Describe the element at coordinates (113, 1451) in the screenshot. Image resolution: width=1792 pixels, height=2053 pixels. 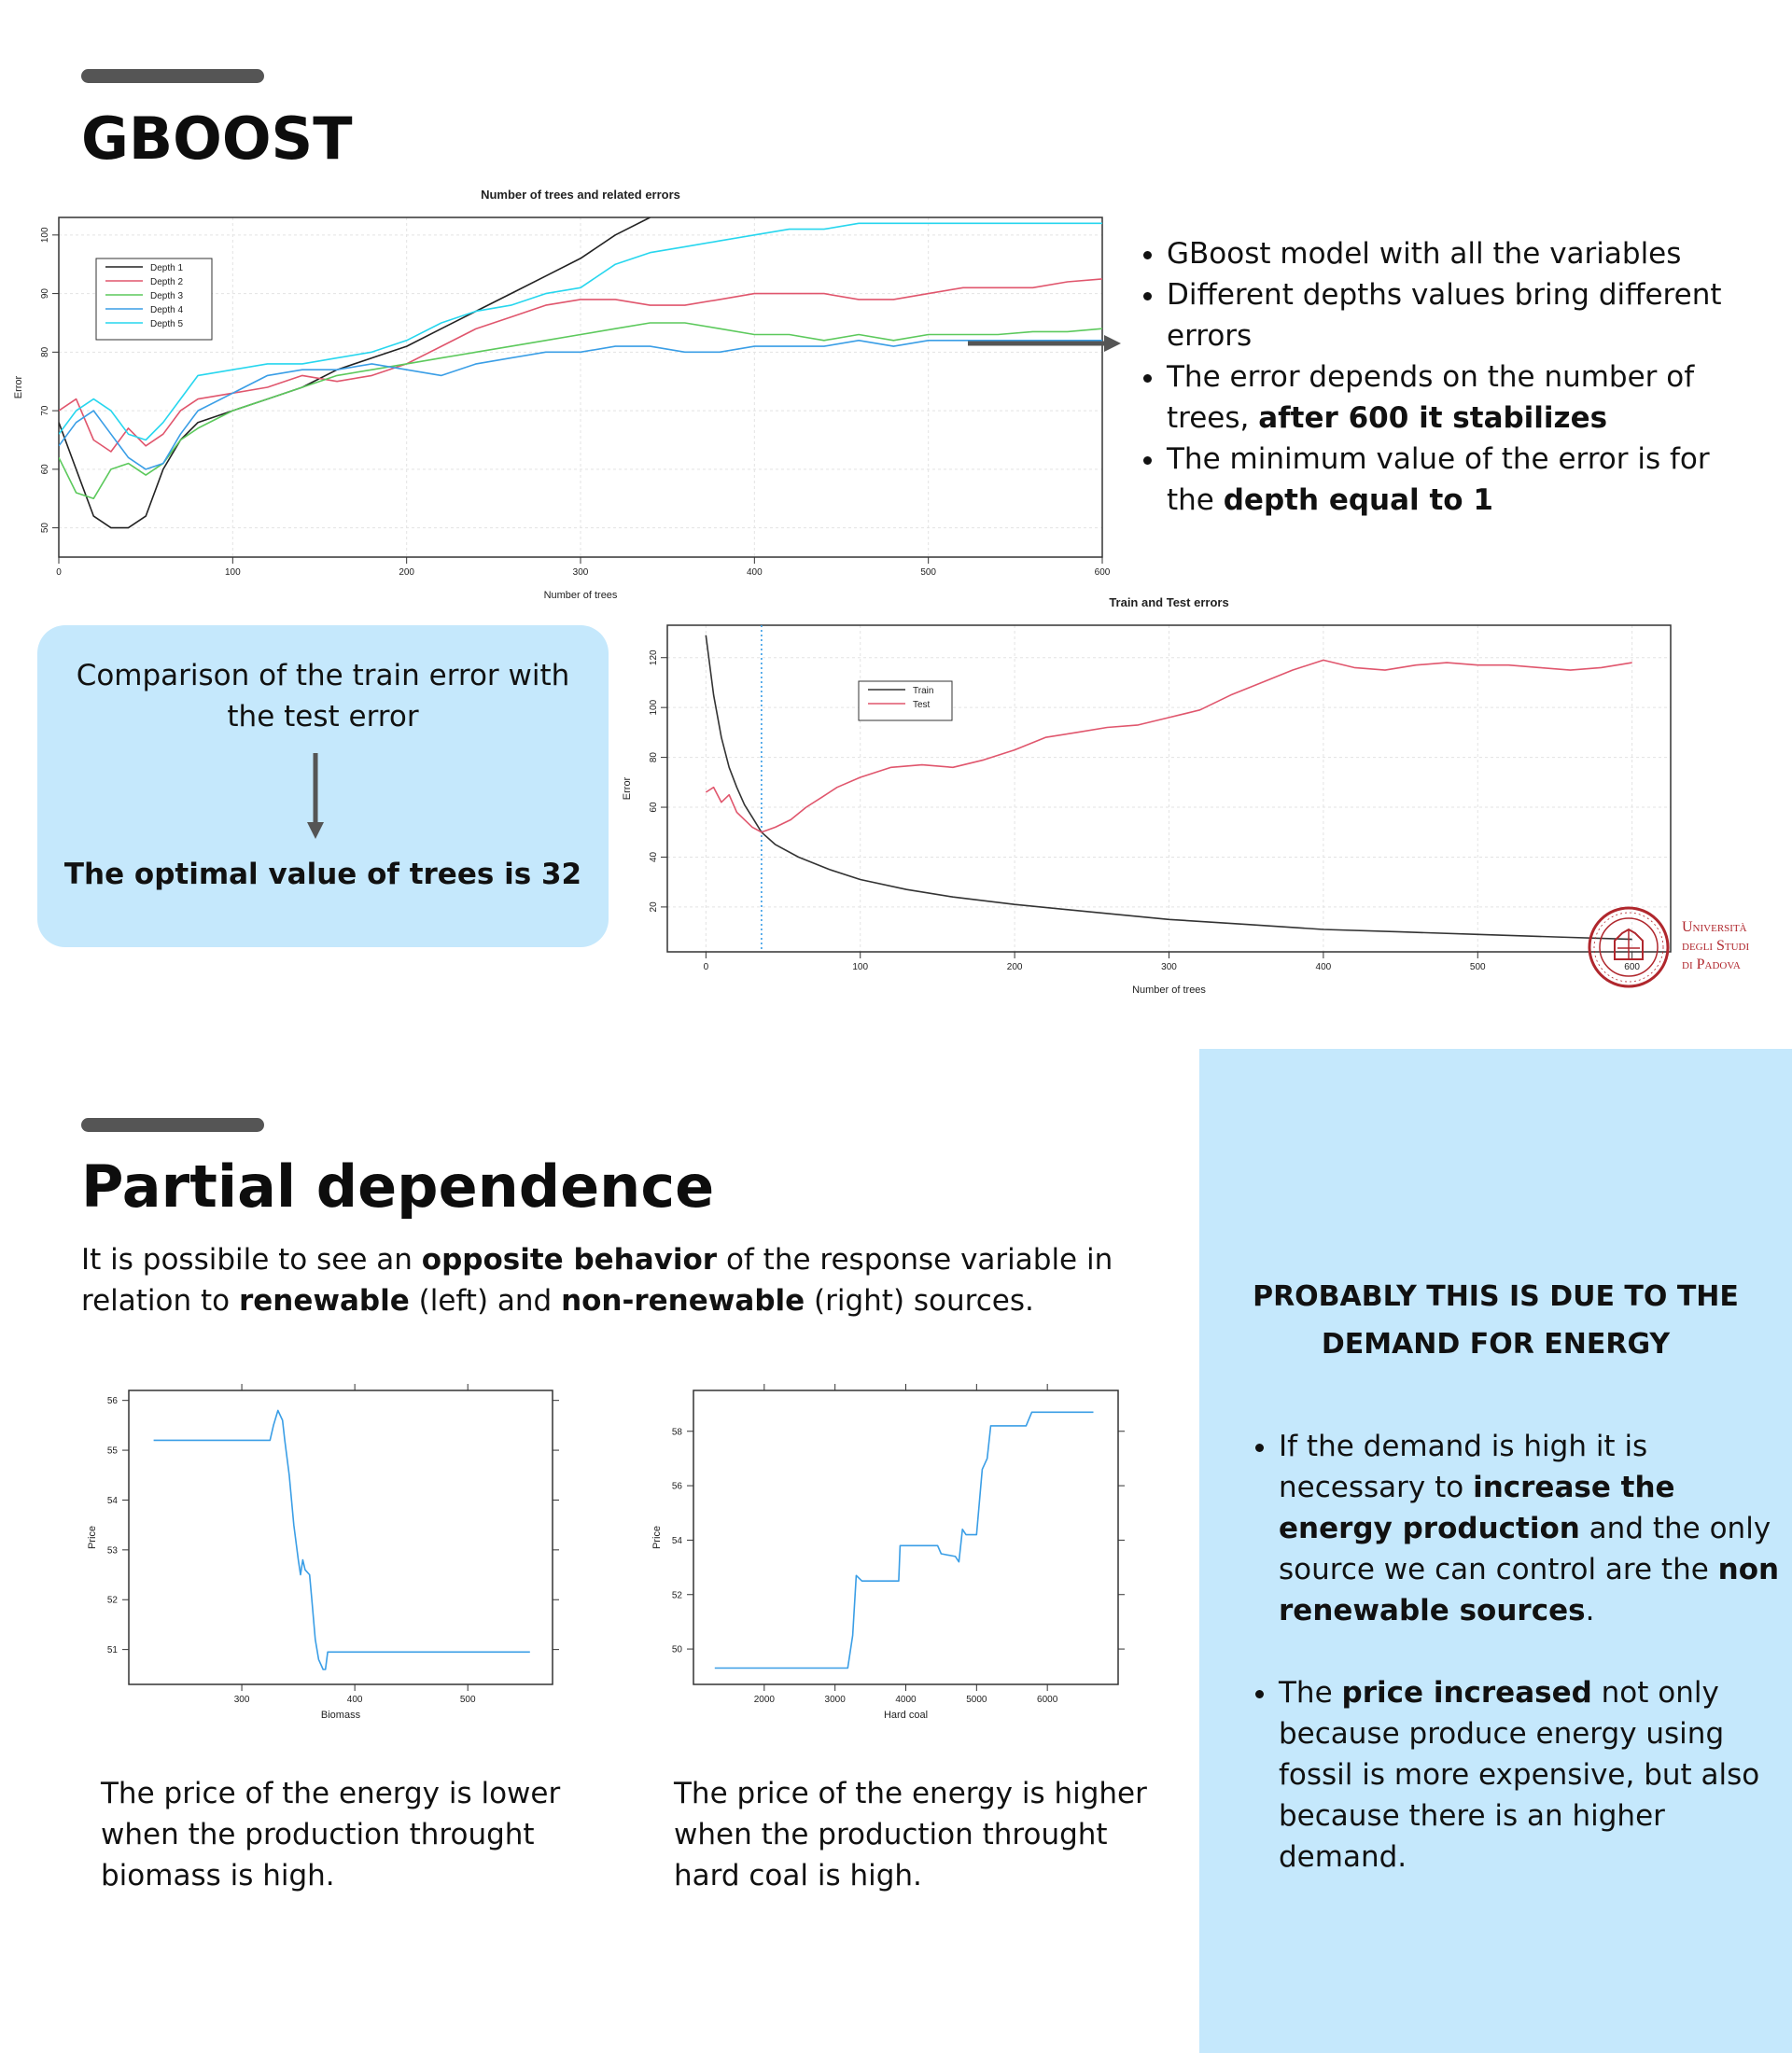
I see `y-tick-label: 55` at that location.